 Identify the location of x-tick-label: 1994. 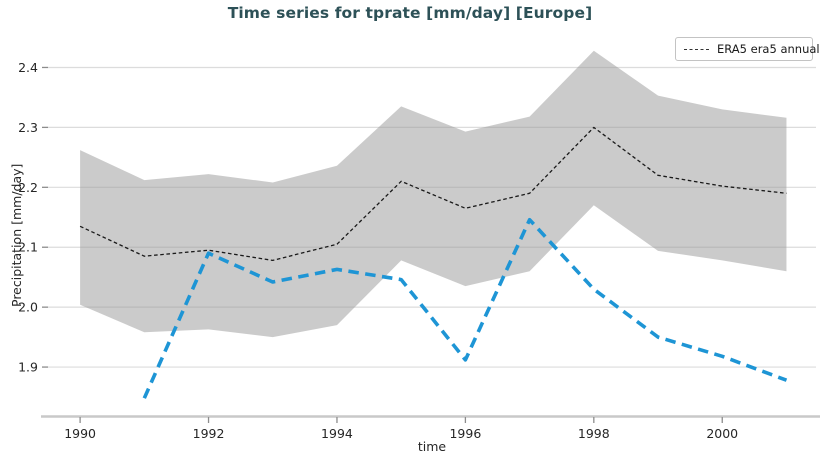
(337, 433).